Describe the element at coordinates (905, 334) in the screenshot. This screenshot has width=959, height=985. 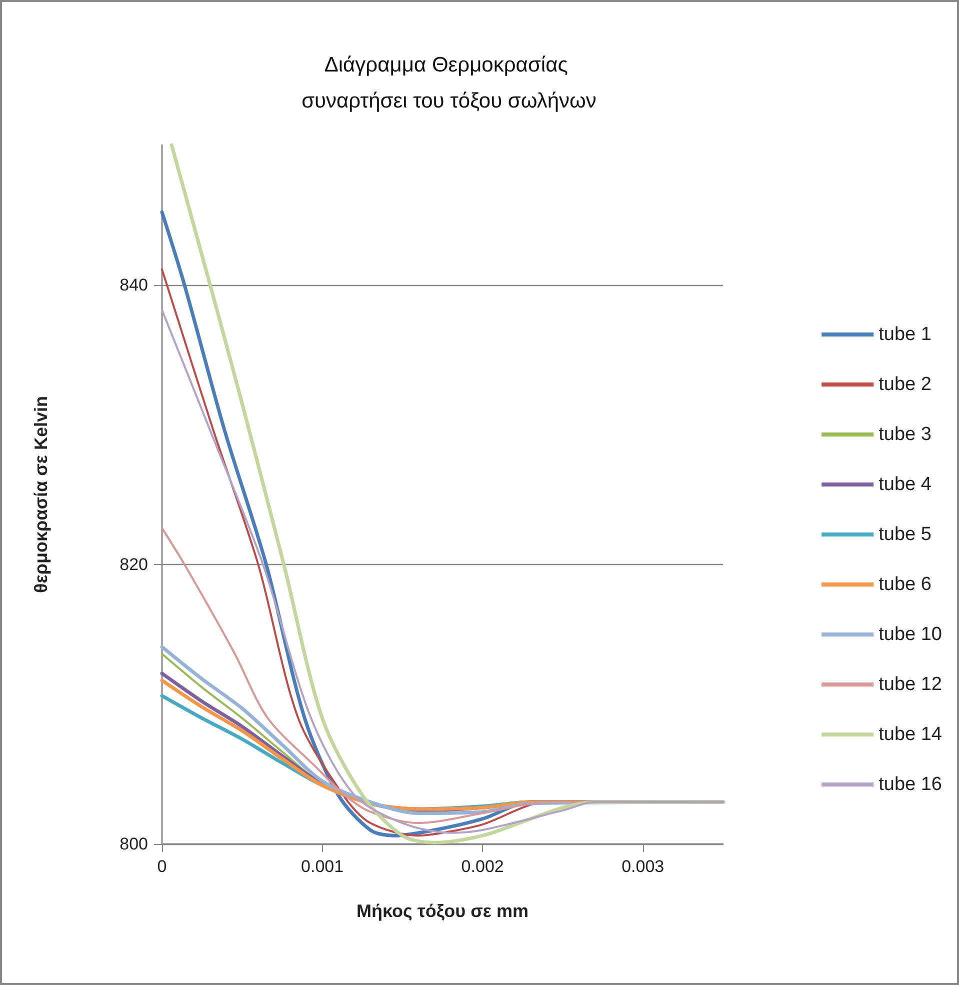
I see `legend-label: tube 1` at that location.